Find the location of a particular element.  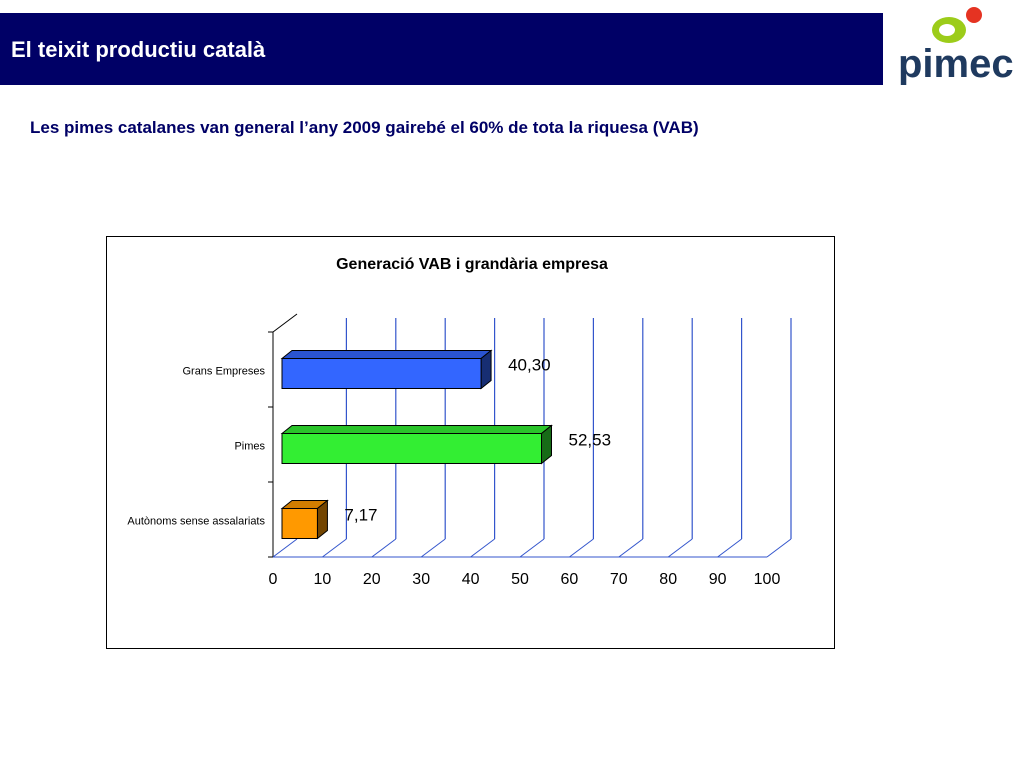

pimec-logo-graphic: pimec is located at coordinates (956, 46).